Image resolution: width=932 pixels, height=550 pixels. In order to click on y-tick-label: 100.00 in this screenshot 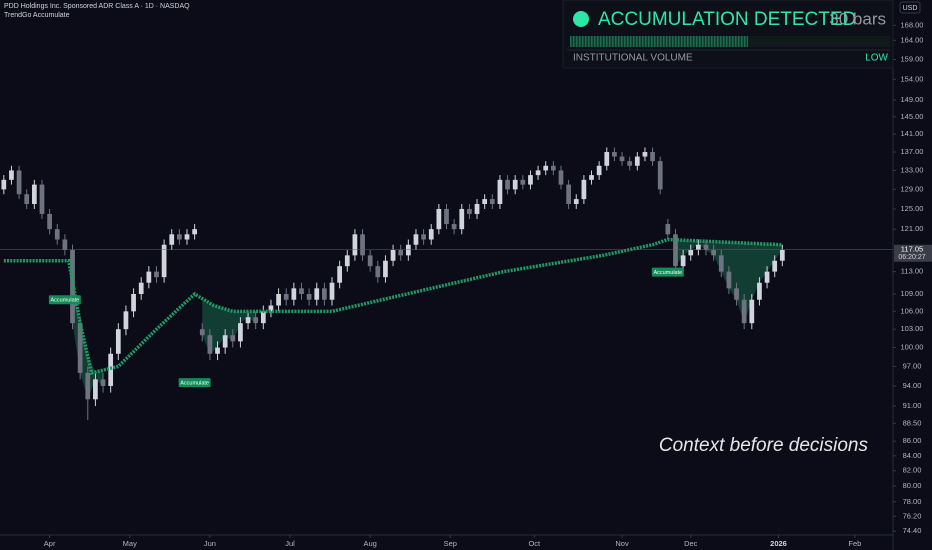, I will do `click(912, 347)`.